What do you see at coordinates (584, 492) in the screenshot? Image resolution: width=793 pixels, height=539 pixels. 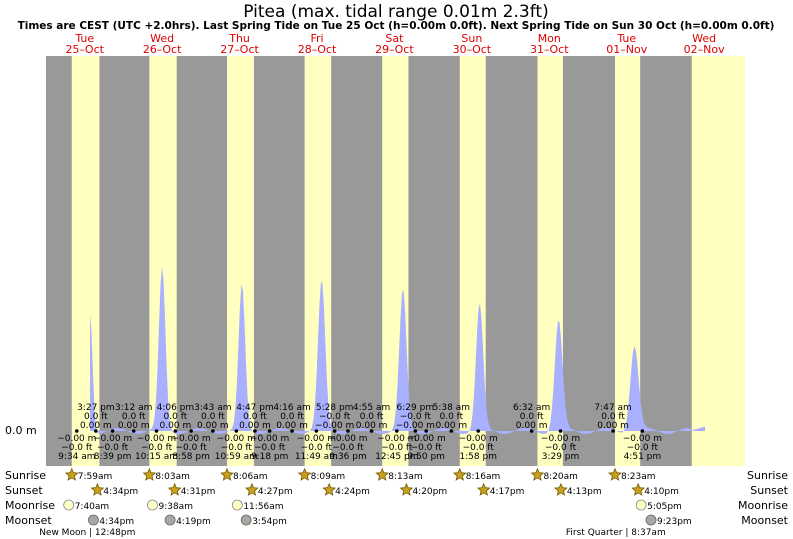 I see `sunset-time: 4:13pm` at bounding box center [584, 492].